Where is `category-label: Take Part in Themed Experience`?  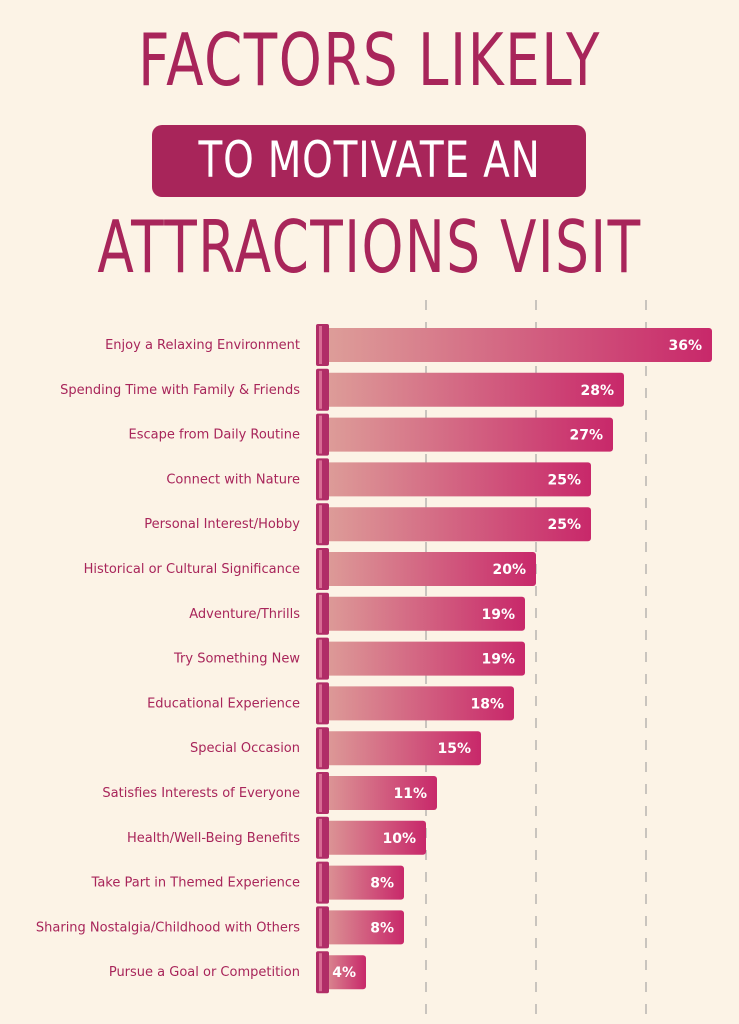 category-label: Take Part in Themed Experience is located at coordinates (195, 883).